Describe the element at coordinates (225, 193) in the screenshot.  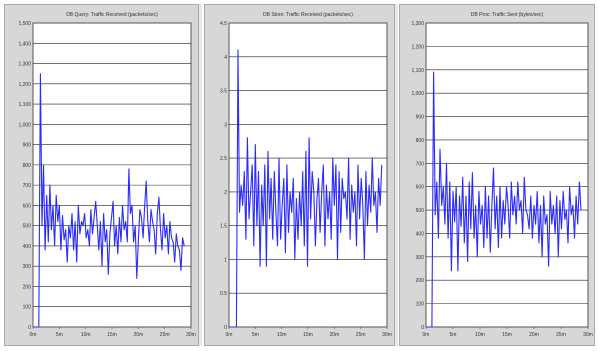
I see `y-tick-label: 2` at that location.